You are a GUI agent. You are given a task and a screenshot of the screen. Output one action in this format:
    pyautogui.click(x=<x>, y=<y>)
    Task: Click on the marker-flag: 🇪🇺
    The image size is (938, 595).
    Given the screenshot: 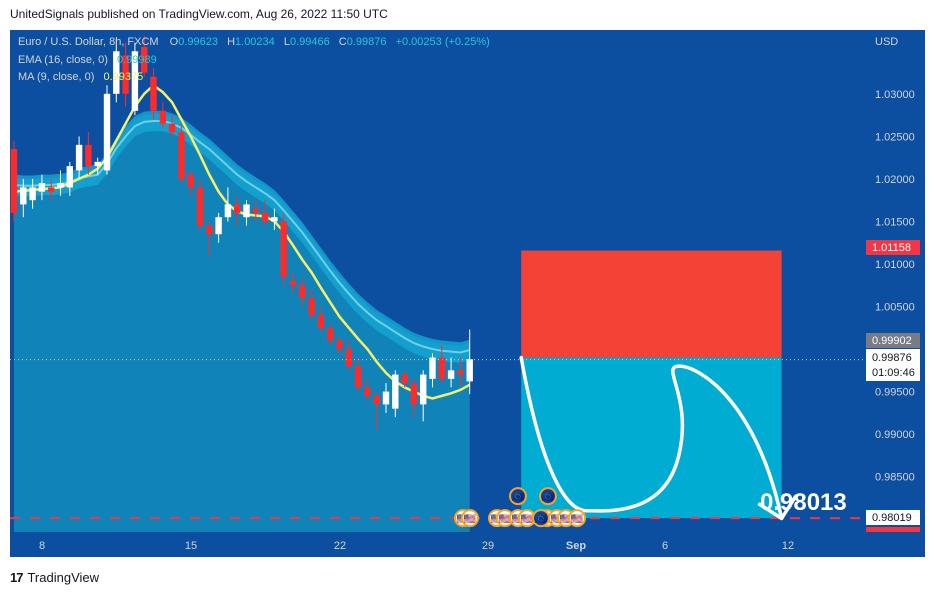 What is the action you would take?
    pyautogui.click(x=518, y=497)
    